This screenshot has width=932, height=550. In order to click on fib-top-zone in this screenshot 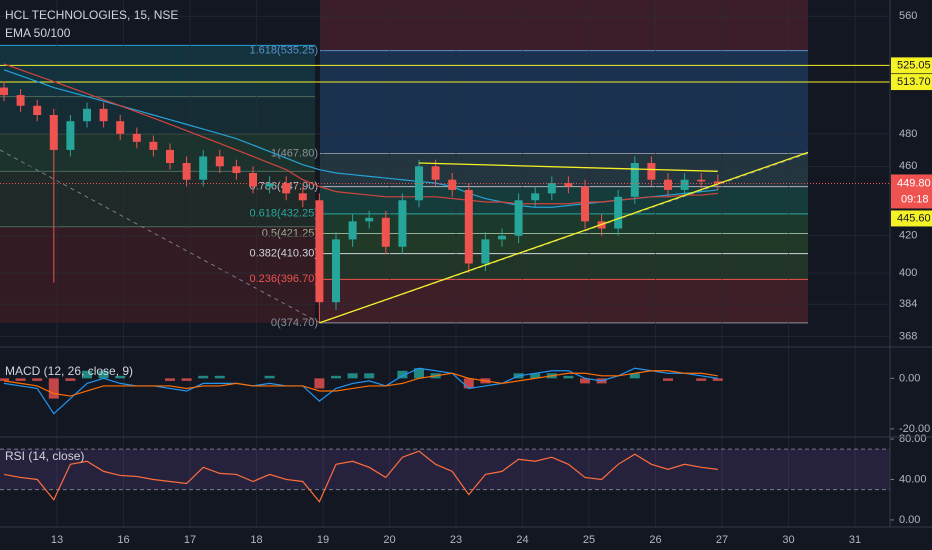, I will do `click(564, 25)`.